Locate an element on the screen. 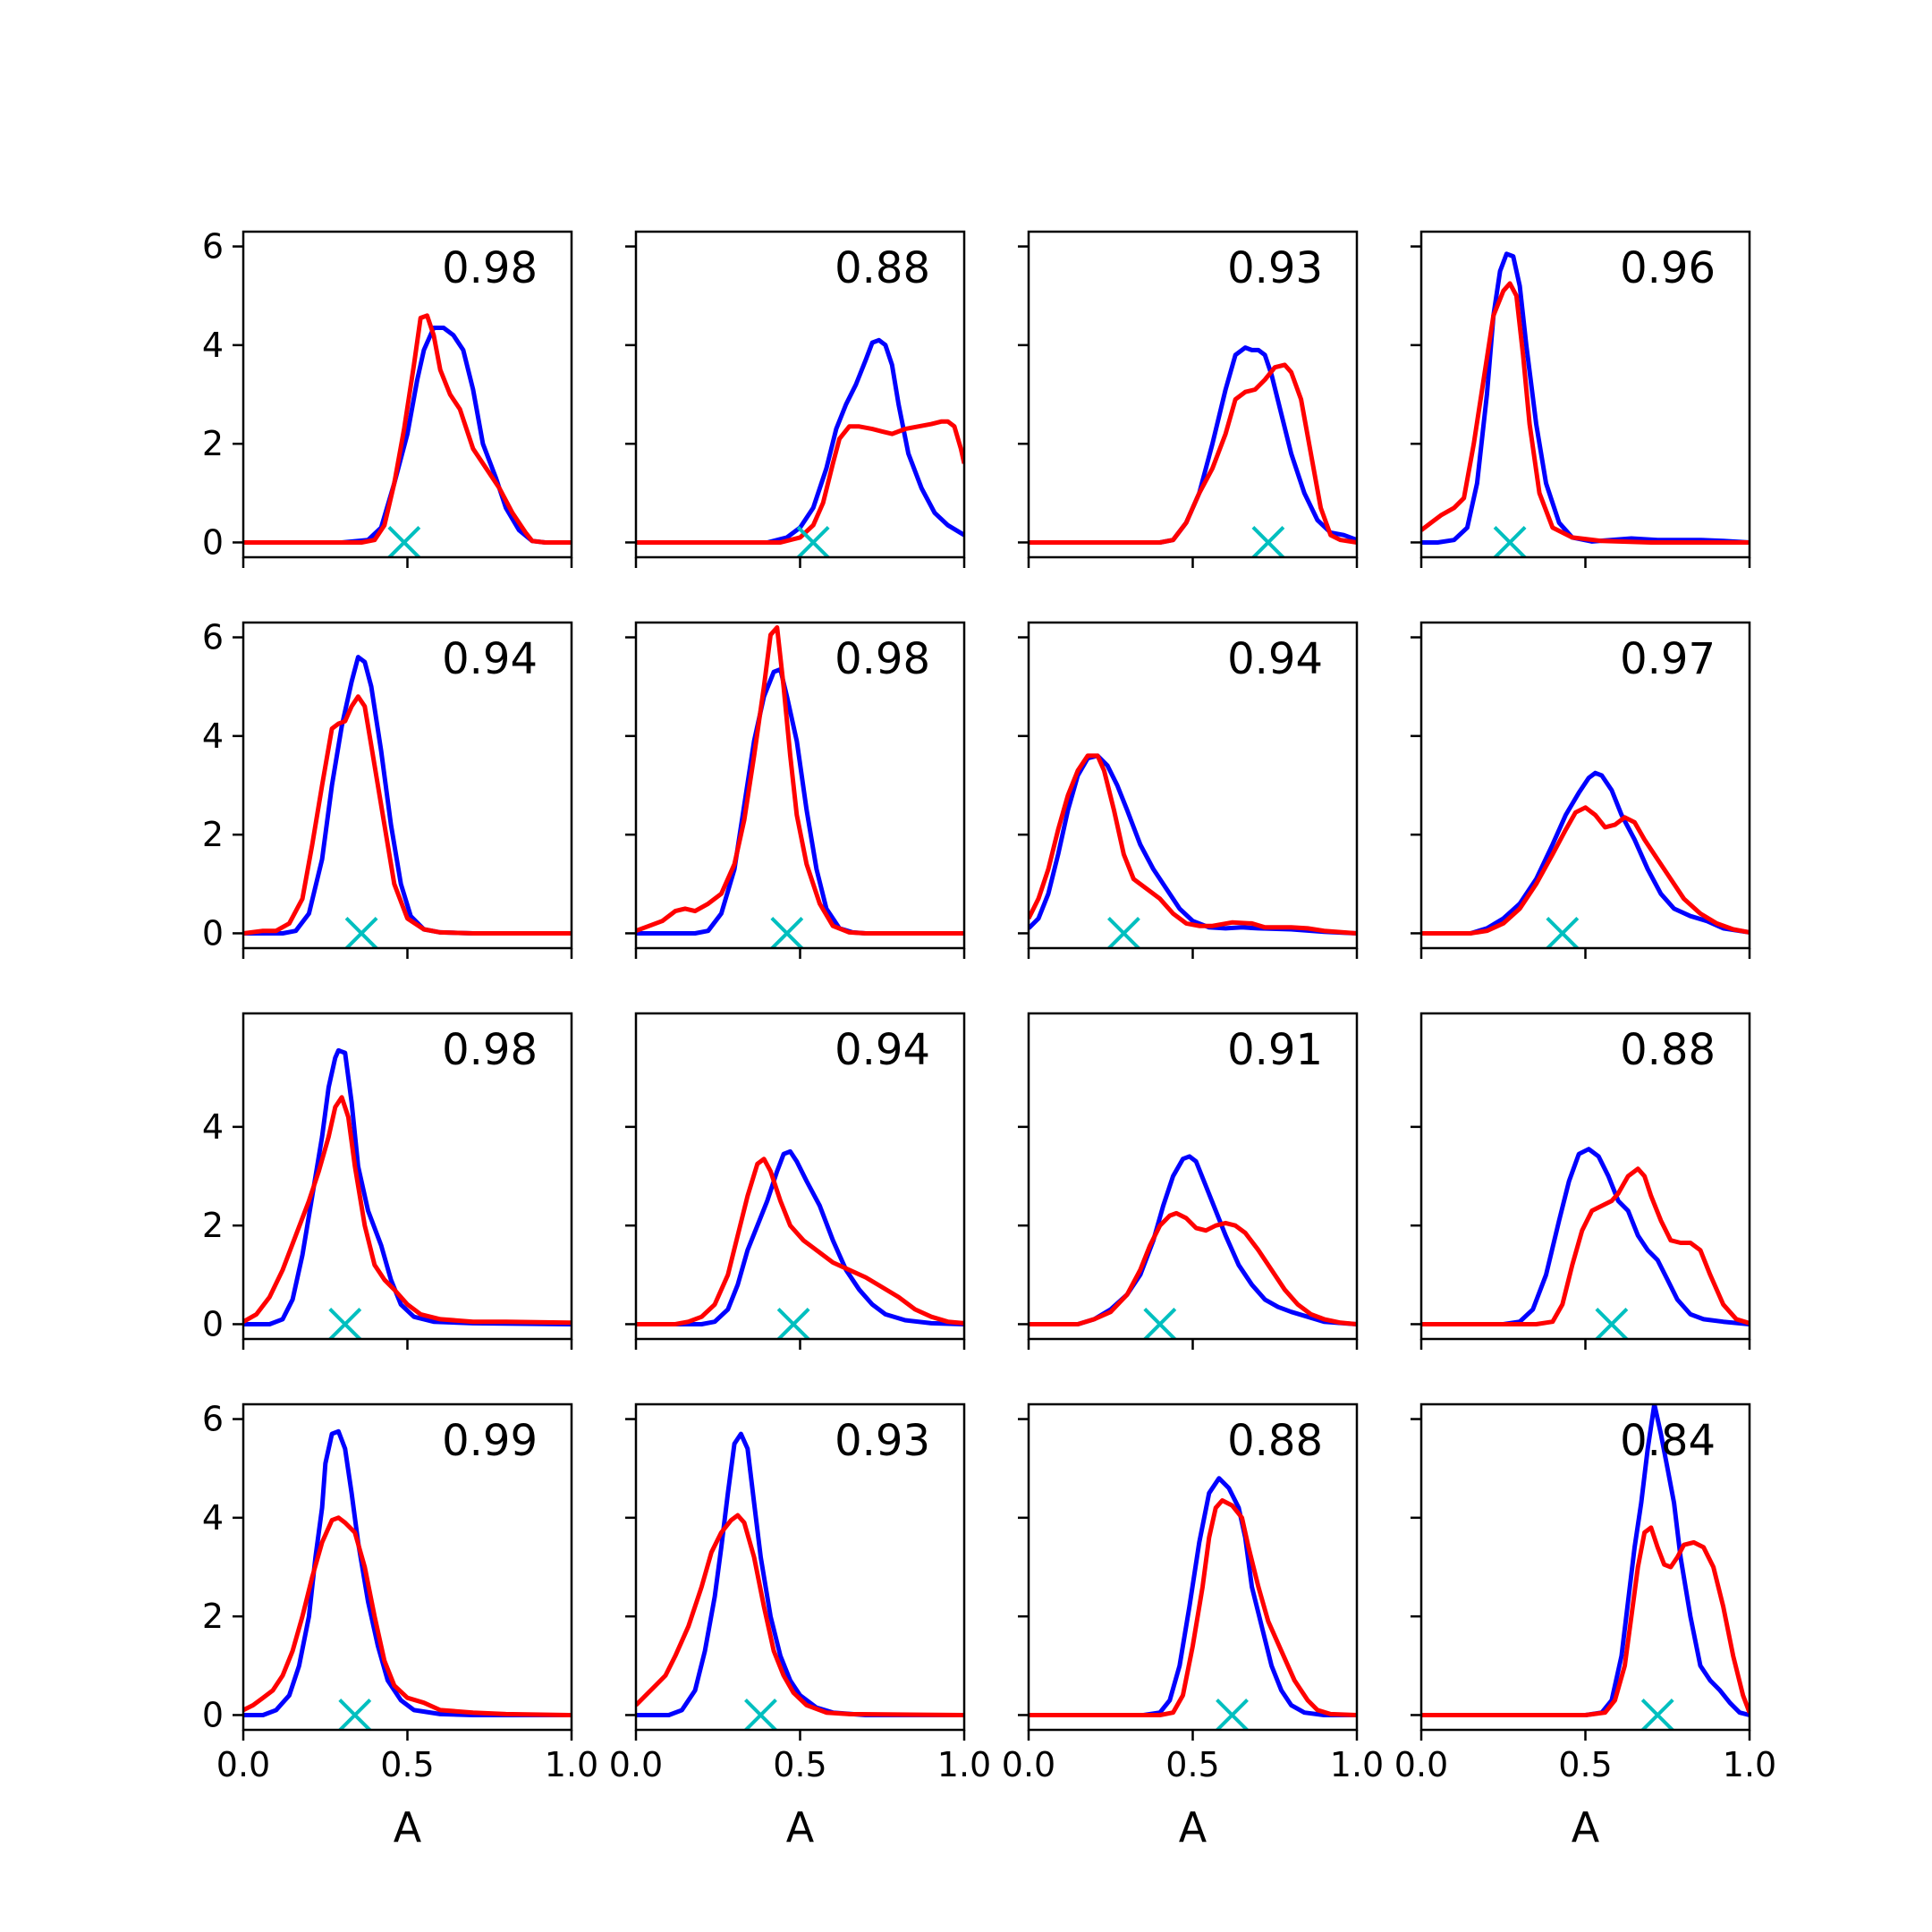 This screenshot has width=1932, height=1932. panel-14: 0.0 0.5 1.0 A 0.93 is located at coordinates (800, 1627).